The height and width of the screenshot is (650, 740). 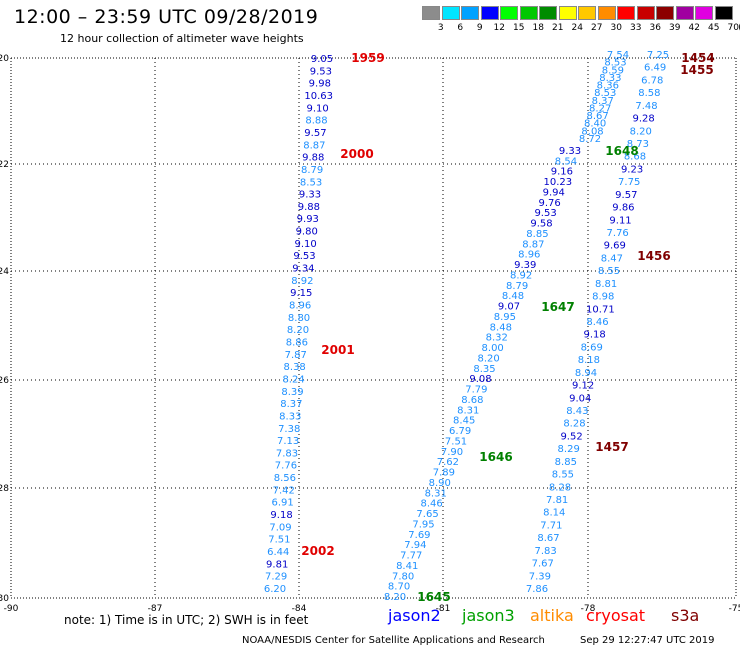 I want to click on wave-height-value: 9.04, so click(x=580, y=398).